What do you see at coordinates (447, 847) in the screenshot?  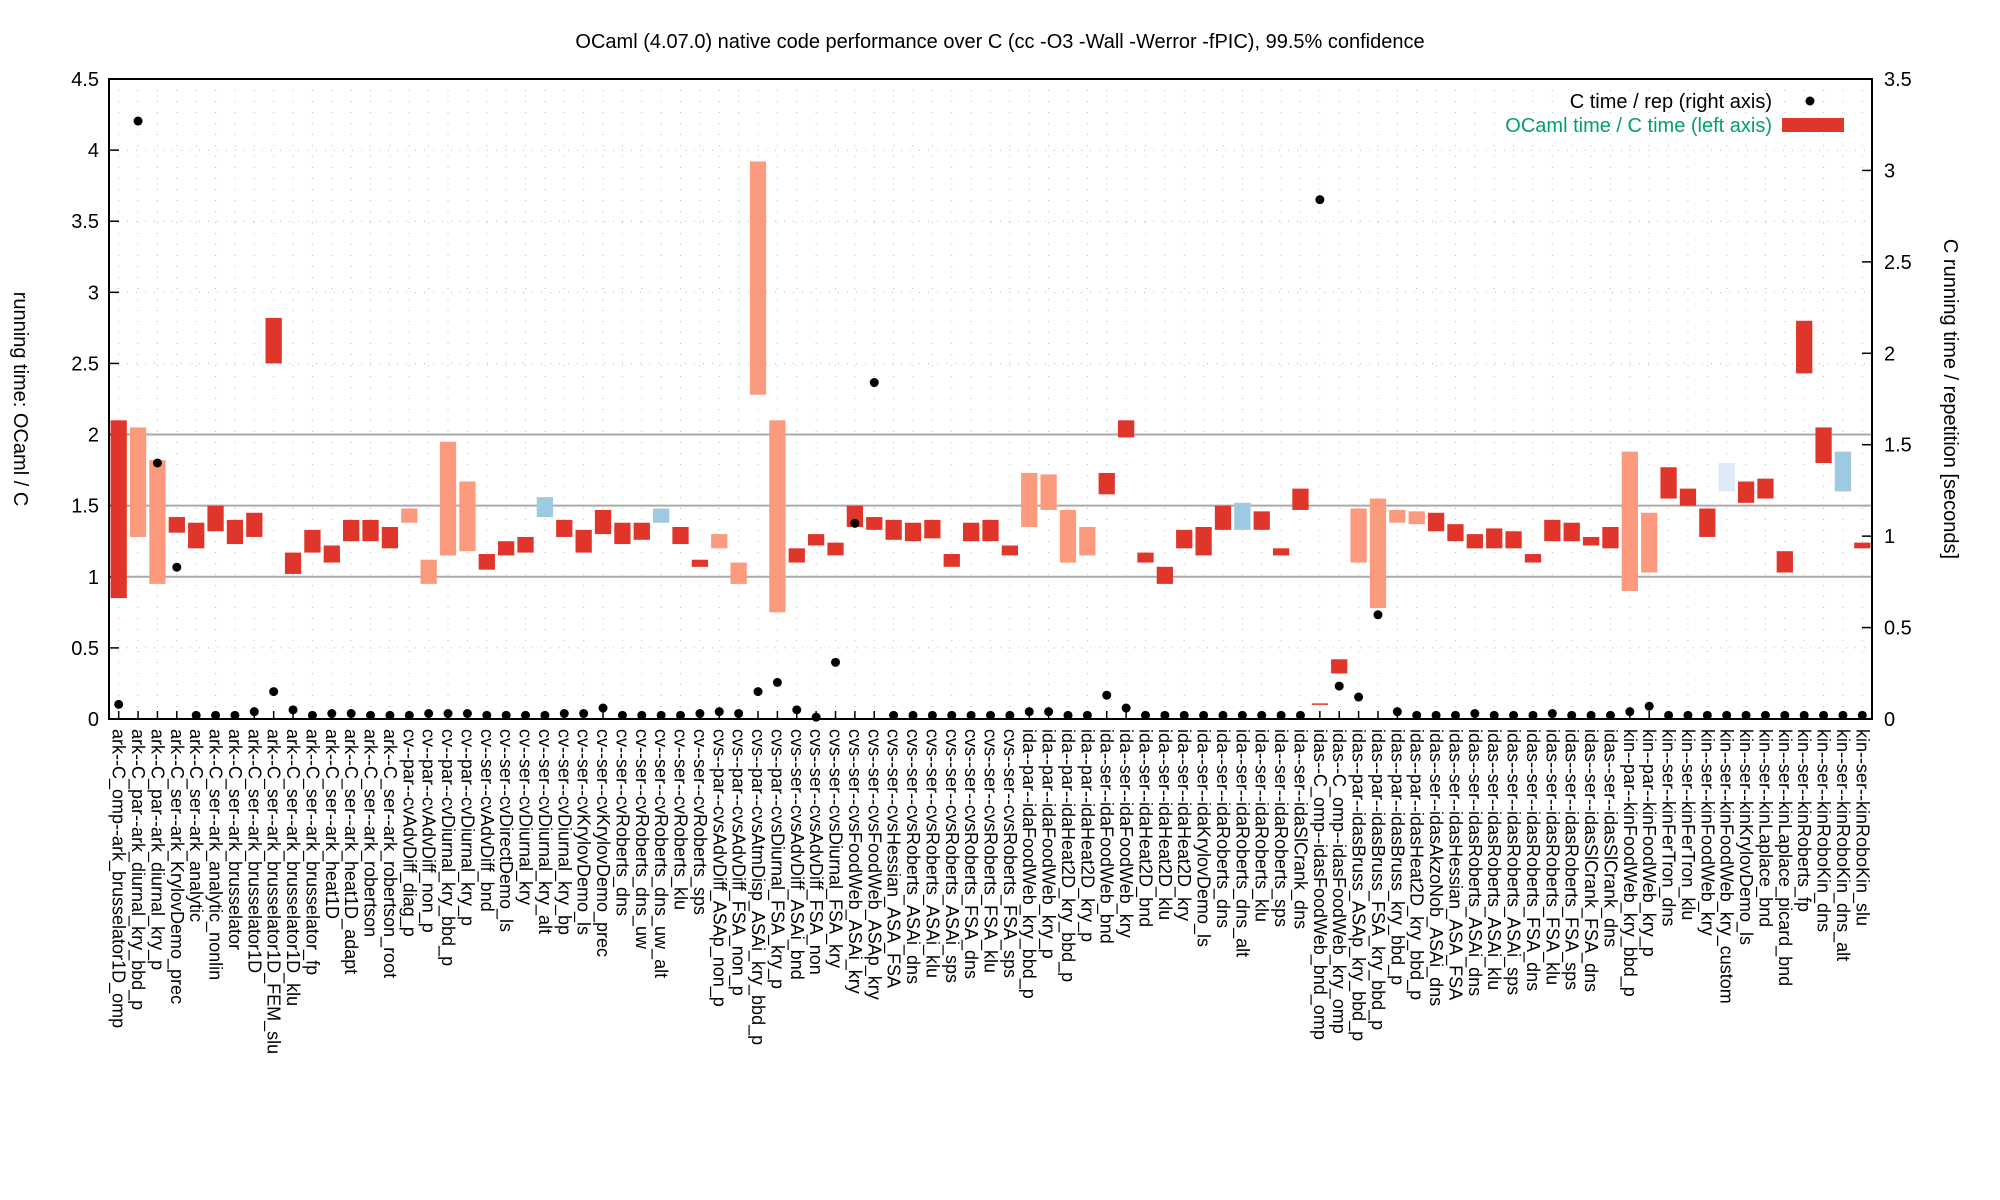 I see `x-tick-label: cv--par--cvDiurnal_kry_bbd_p` at bounding box center [447, 847].